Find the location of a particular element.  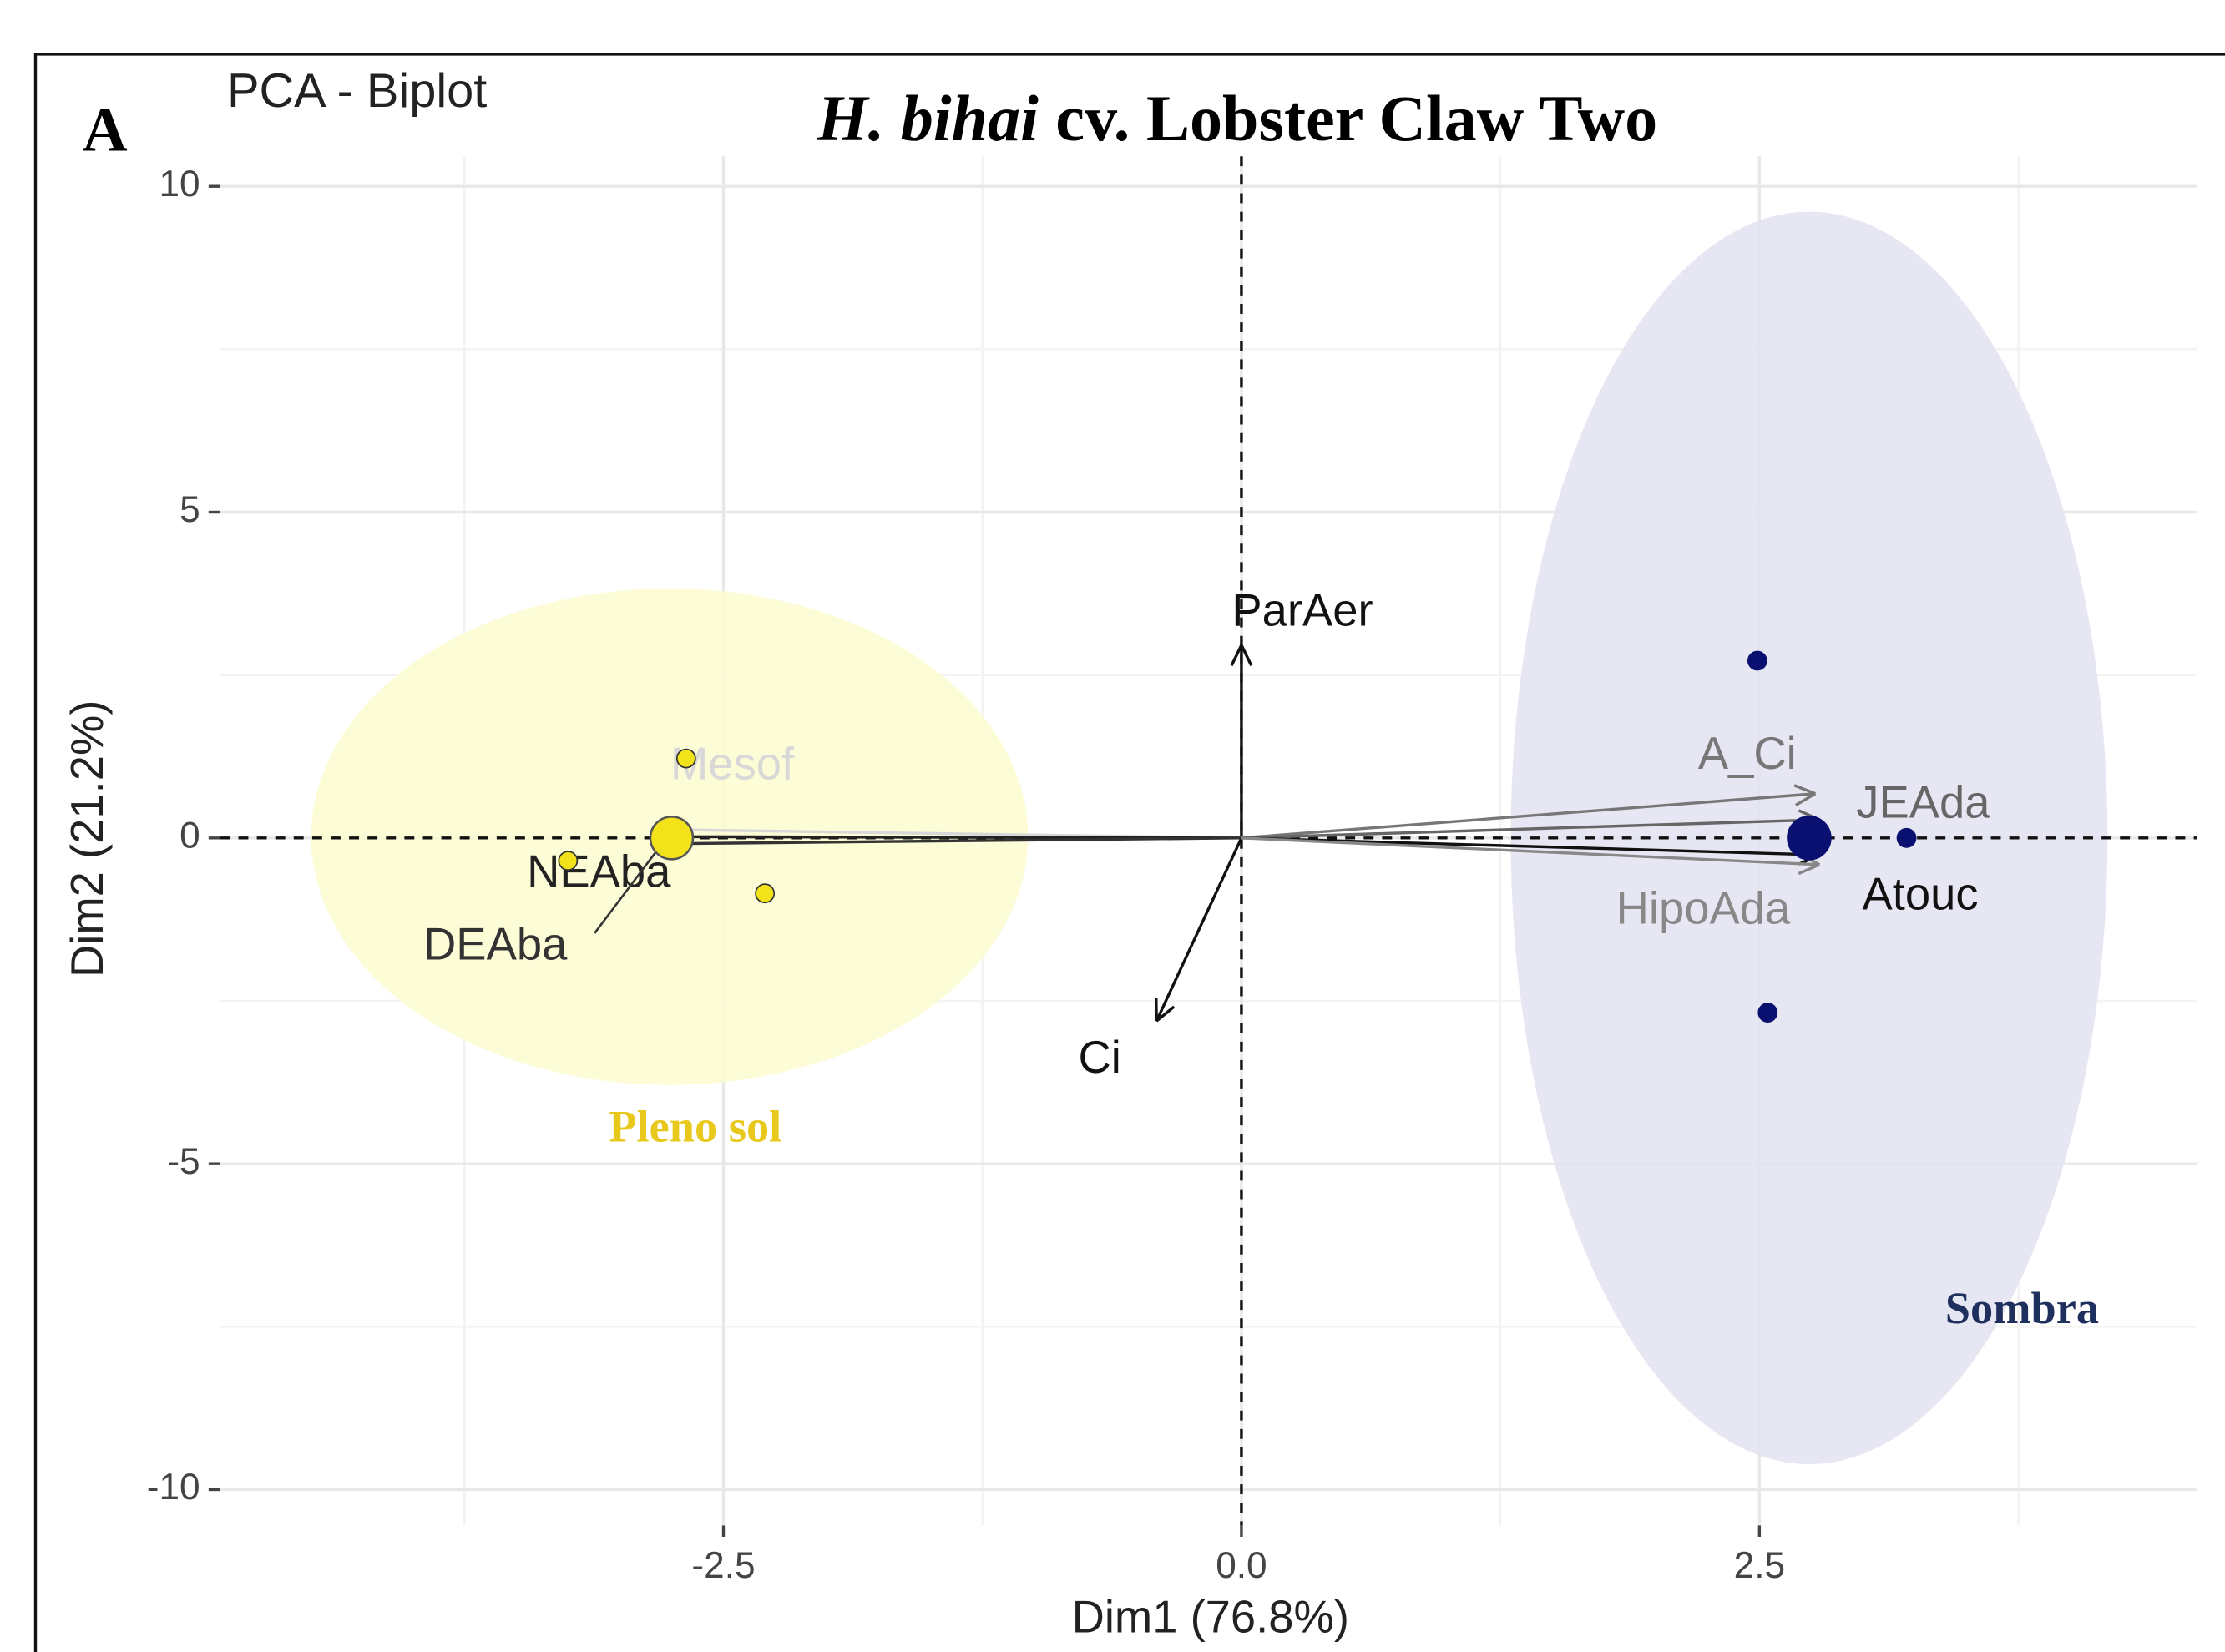

y-tick-label: 10 is located at coordinates (180, 184).